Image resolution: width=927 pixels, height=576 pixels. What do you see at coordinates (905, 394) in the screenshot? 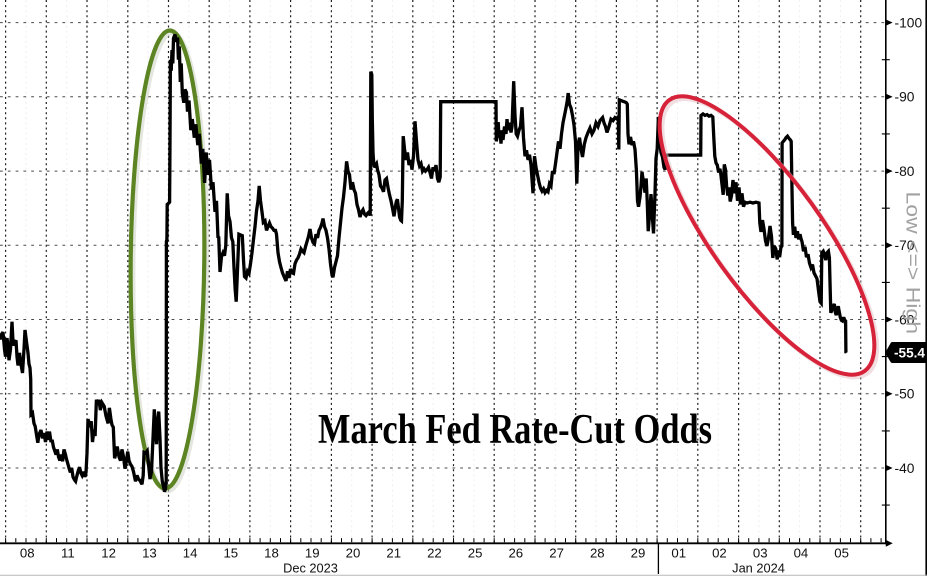
I see `svg-text: -50` at bounding box center [905, 394].